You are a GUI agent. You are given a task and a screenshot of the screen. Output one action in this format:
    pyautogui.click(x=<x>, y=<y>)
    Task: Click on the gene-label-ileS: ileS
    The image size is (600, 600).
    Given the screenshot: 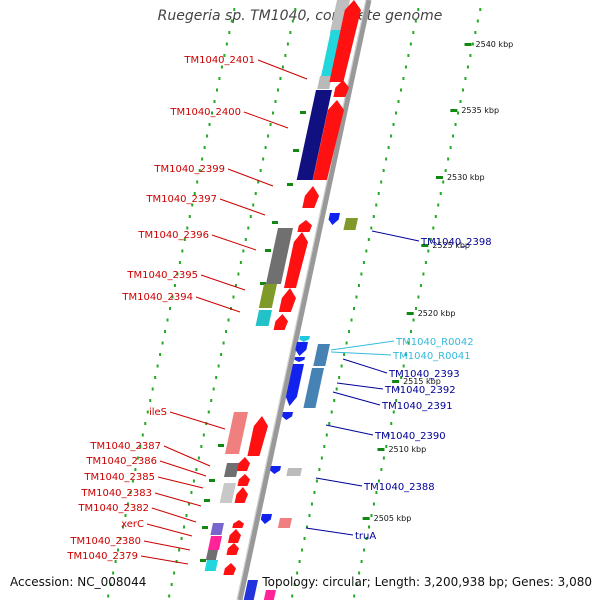 What is the action you would take?
    pyautogui.click(x=158, y=412)
    